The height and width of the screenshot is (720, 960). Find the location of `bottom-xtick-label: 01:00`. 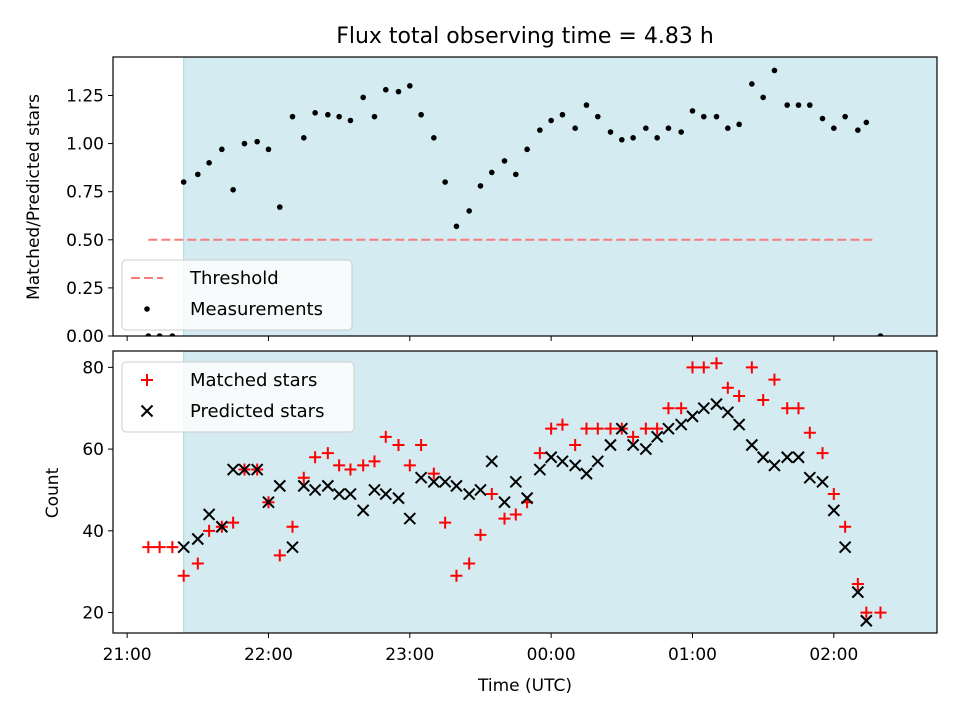

bottom-xtick-label: 01:00 is located at coordinates (692, 655).